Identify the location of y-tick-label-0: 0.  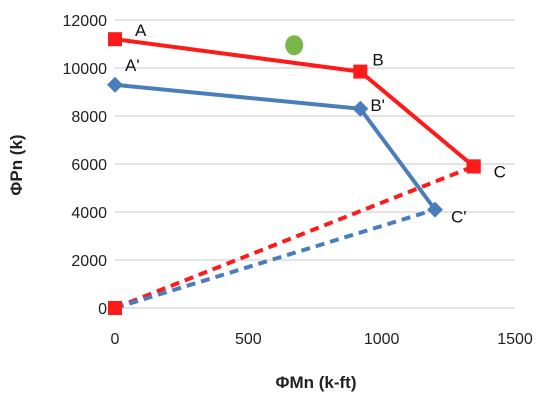
(102, 309).